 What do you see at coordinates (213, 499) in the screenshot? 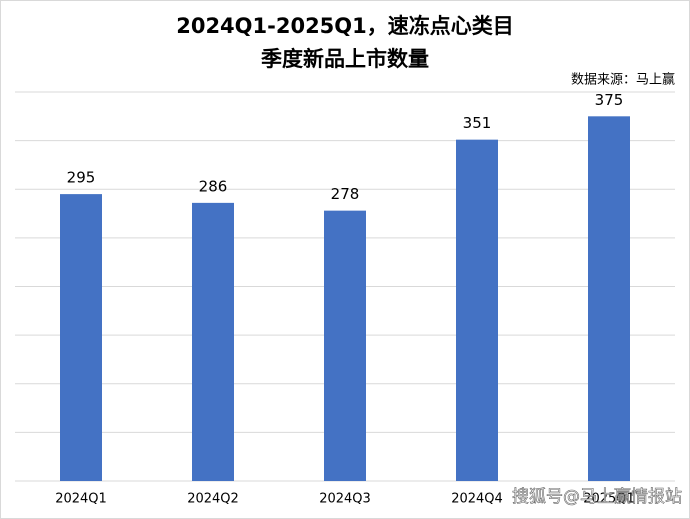
I see `x-tick-label: 2024Q2` at bounding box center [213, 499].